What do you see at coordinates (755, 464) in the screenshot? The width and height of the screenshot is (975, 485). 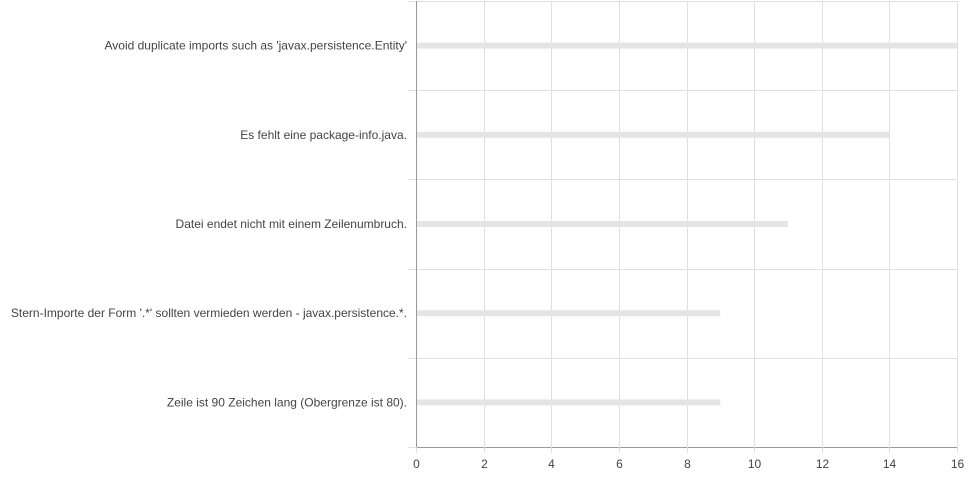 I see `x-tick-label: 10` at bounding box center [755, 464].